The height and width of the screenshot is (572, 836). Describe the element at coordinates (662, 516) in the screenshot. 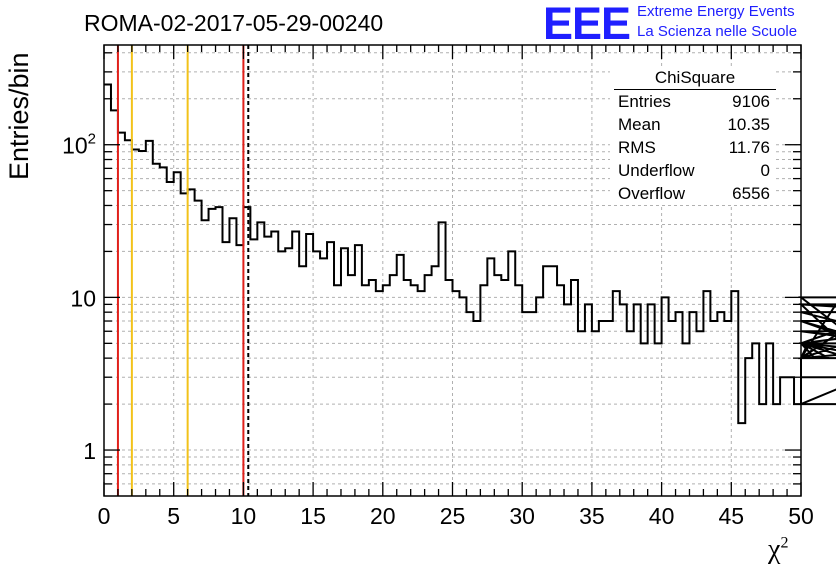

I see `x-tick-label: 40` at that location.